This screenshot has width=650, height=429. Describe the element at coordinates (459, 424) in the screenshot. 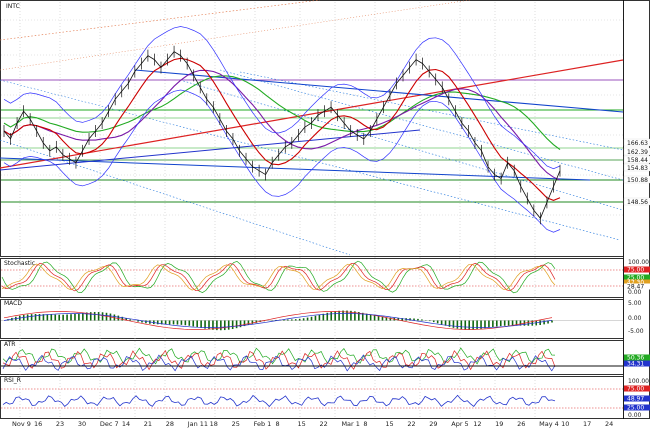

I see `x-axis-label: Apr 5` at that location.